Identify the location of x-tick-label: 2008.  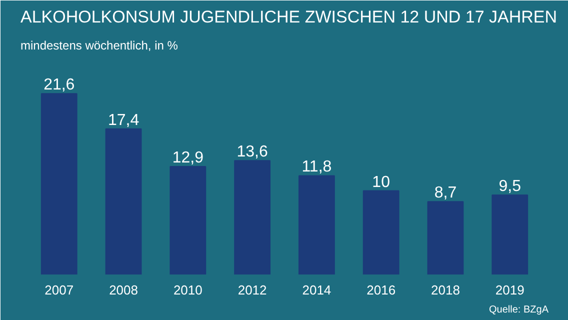
(123, 290).